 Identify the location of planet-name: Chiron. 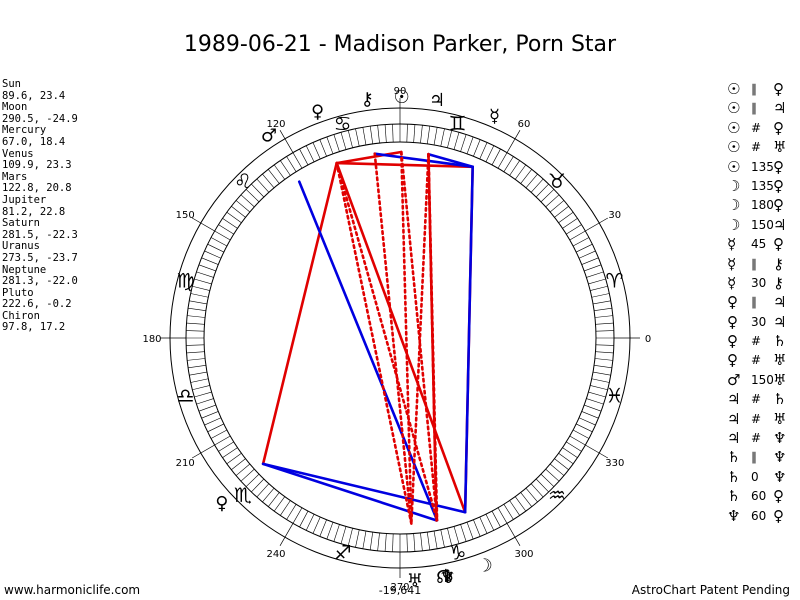
(21, 315).